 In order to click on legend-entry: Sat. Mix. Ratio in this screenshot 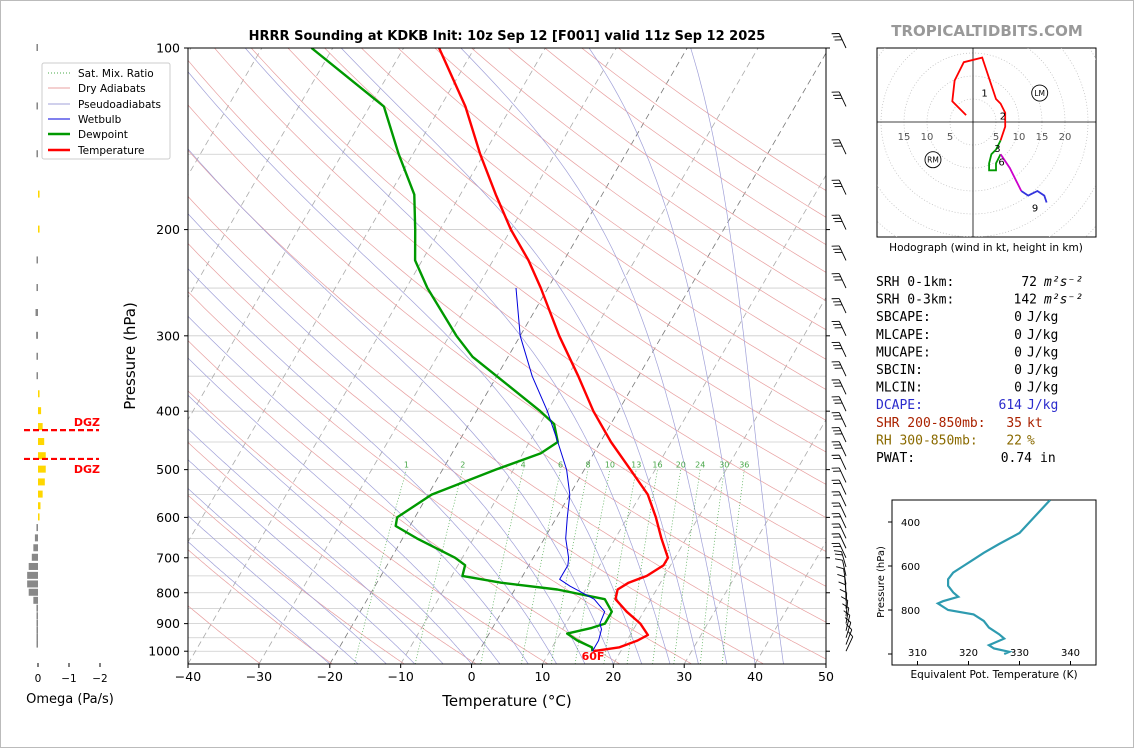, I will do `click(116, 74)`.